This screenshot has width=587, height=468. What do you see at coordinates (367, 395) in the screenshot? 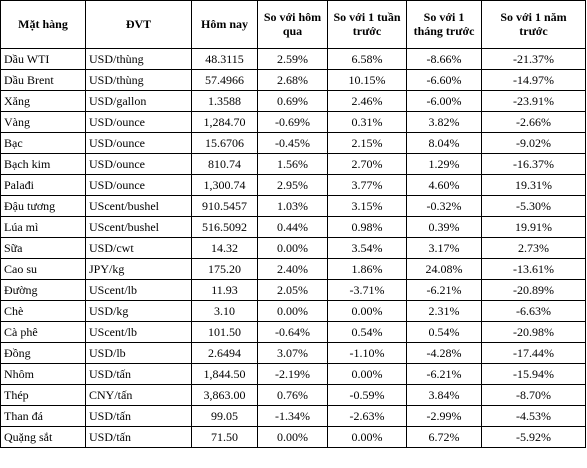
I see `cell-vs-week: -0.59%` at bounding box center [367, 395].